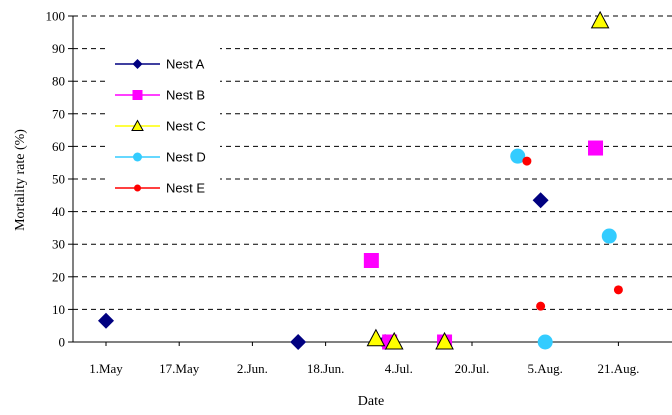 The height and width of the screenshot is (415, 672). I want to click on y-tick-label: 60, so click(58, 146).